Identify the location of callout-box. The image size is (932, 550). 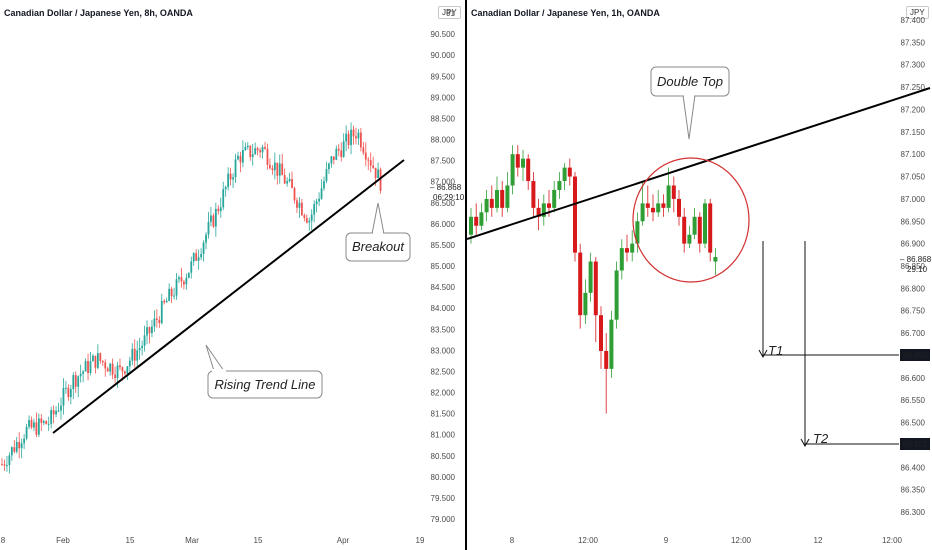
(265, 384).